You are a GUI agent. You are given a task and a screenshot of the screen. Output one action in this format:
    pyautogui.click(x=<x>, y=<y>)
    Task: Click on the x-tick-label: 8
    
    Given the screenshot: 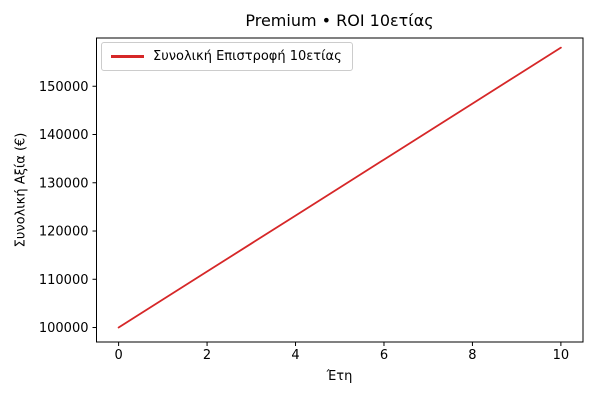 What is the action you would take?
    pyautogui.click(x=472, y=355)
    